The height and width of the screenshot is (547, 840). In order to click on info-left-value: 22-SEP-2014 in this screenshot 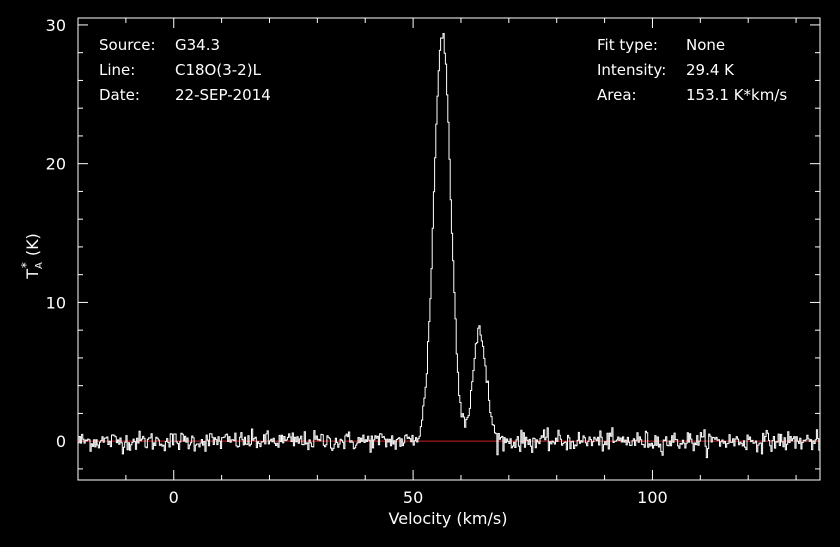, I will do `click(223, 95)`.